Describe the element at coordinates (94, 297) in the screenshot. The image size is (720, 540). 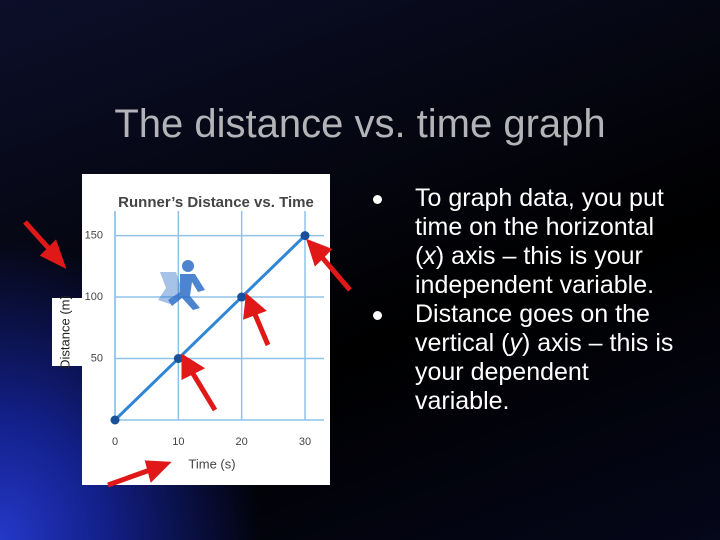
I see `y-tick-label: 100` at that location.